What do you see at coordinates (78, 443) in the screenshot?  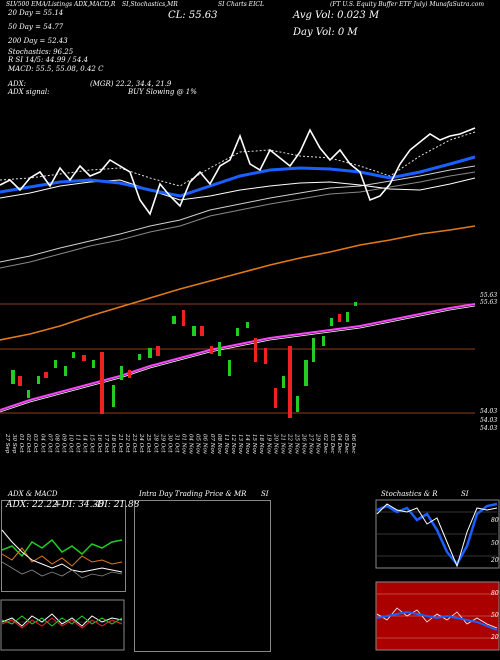 I see `date-tick-label: 11 Oct` at bounding box center [78, 443].